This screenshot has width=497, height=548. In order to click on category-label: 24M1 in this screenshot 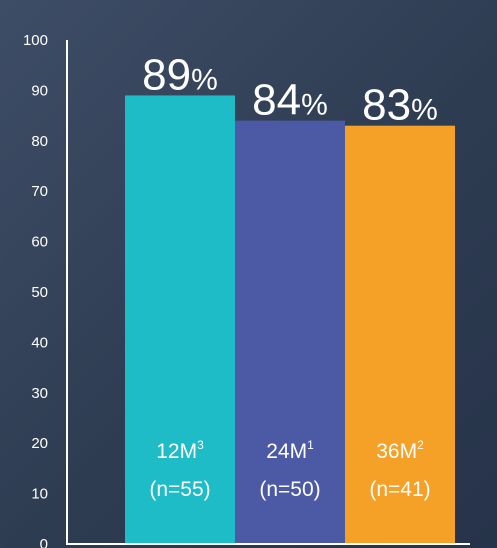, I will do `click(290, 450)`.